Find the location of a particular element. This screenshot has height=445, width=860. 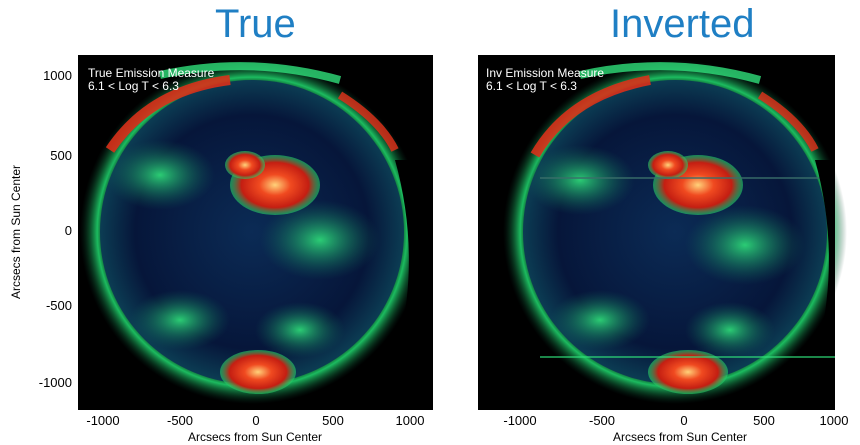

panel-title-true: True is located at coordinates (255, 24).